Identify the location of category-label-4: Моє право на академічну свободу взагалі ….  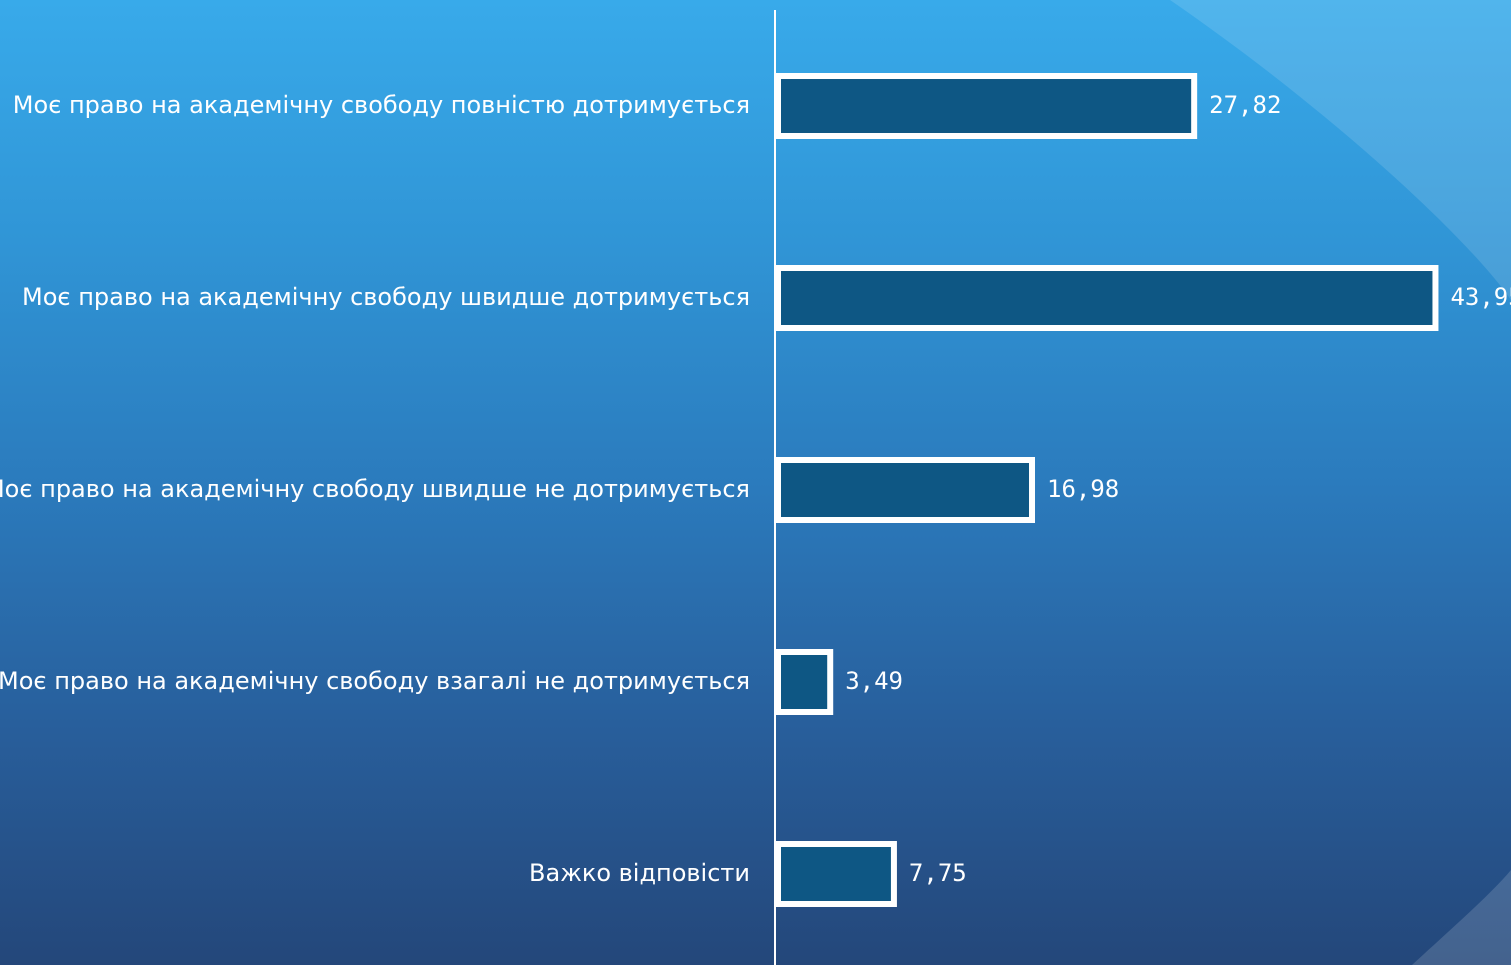
(375, 681).